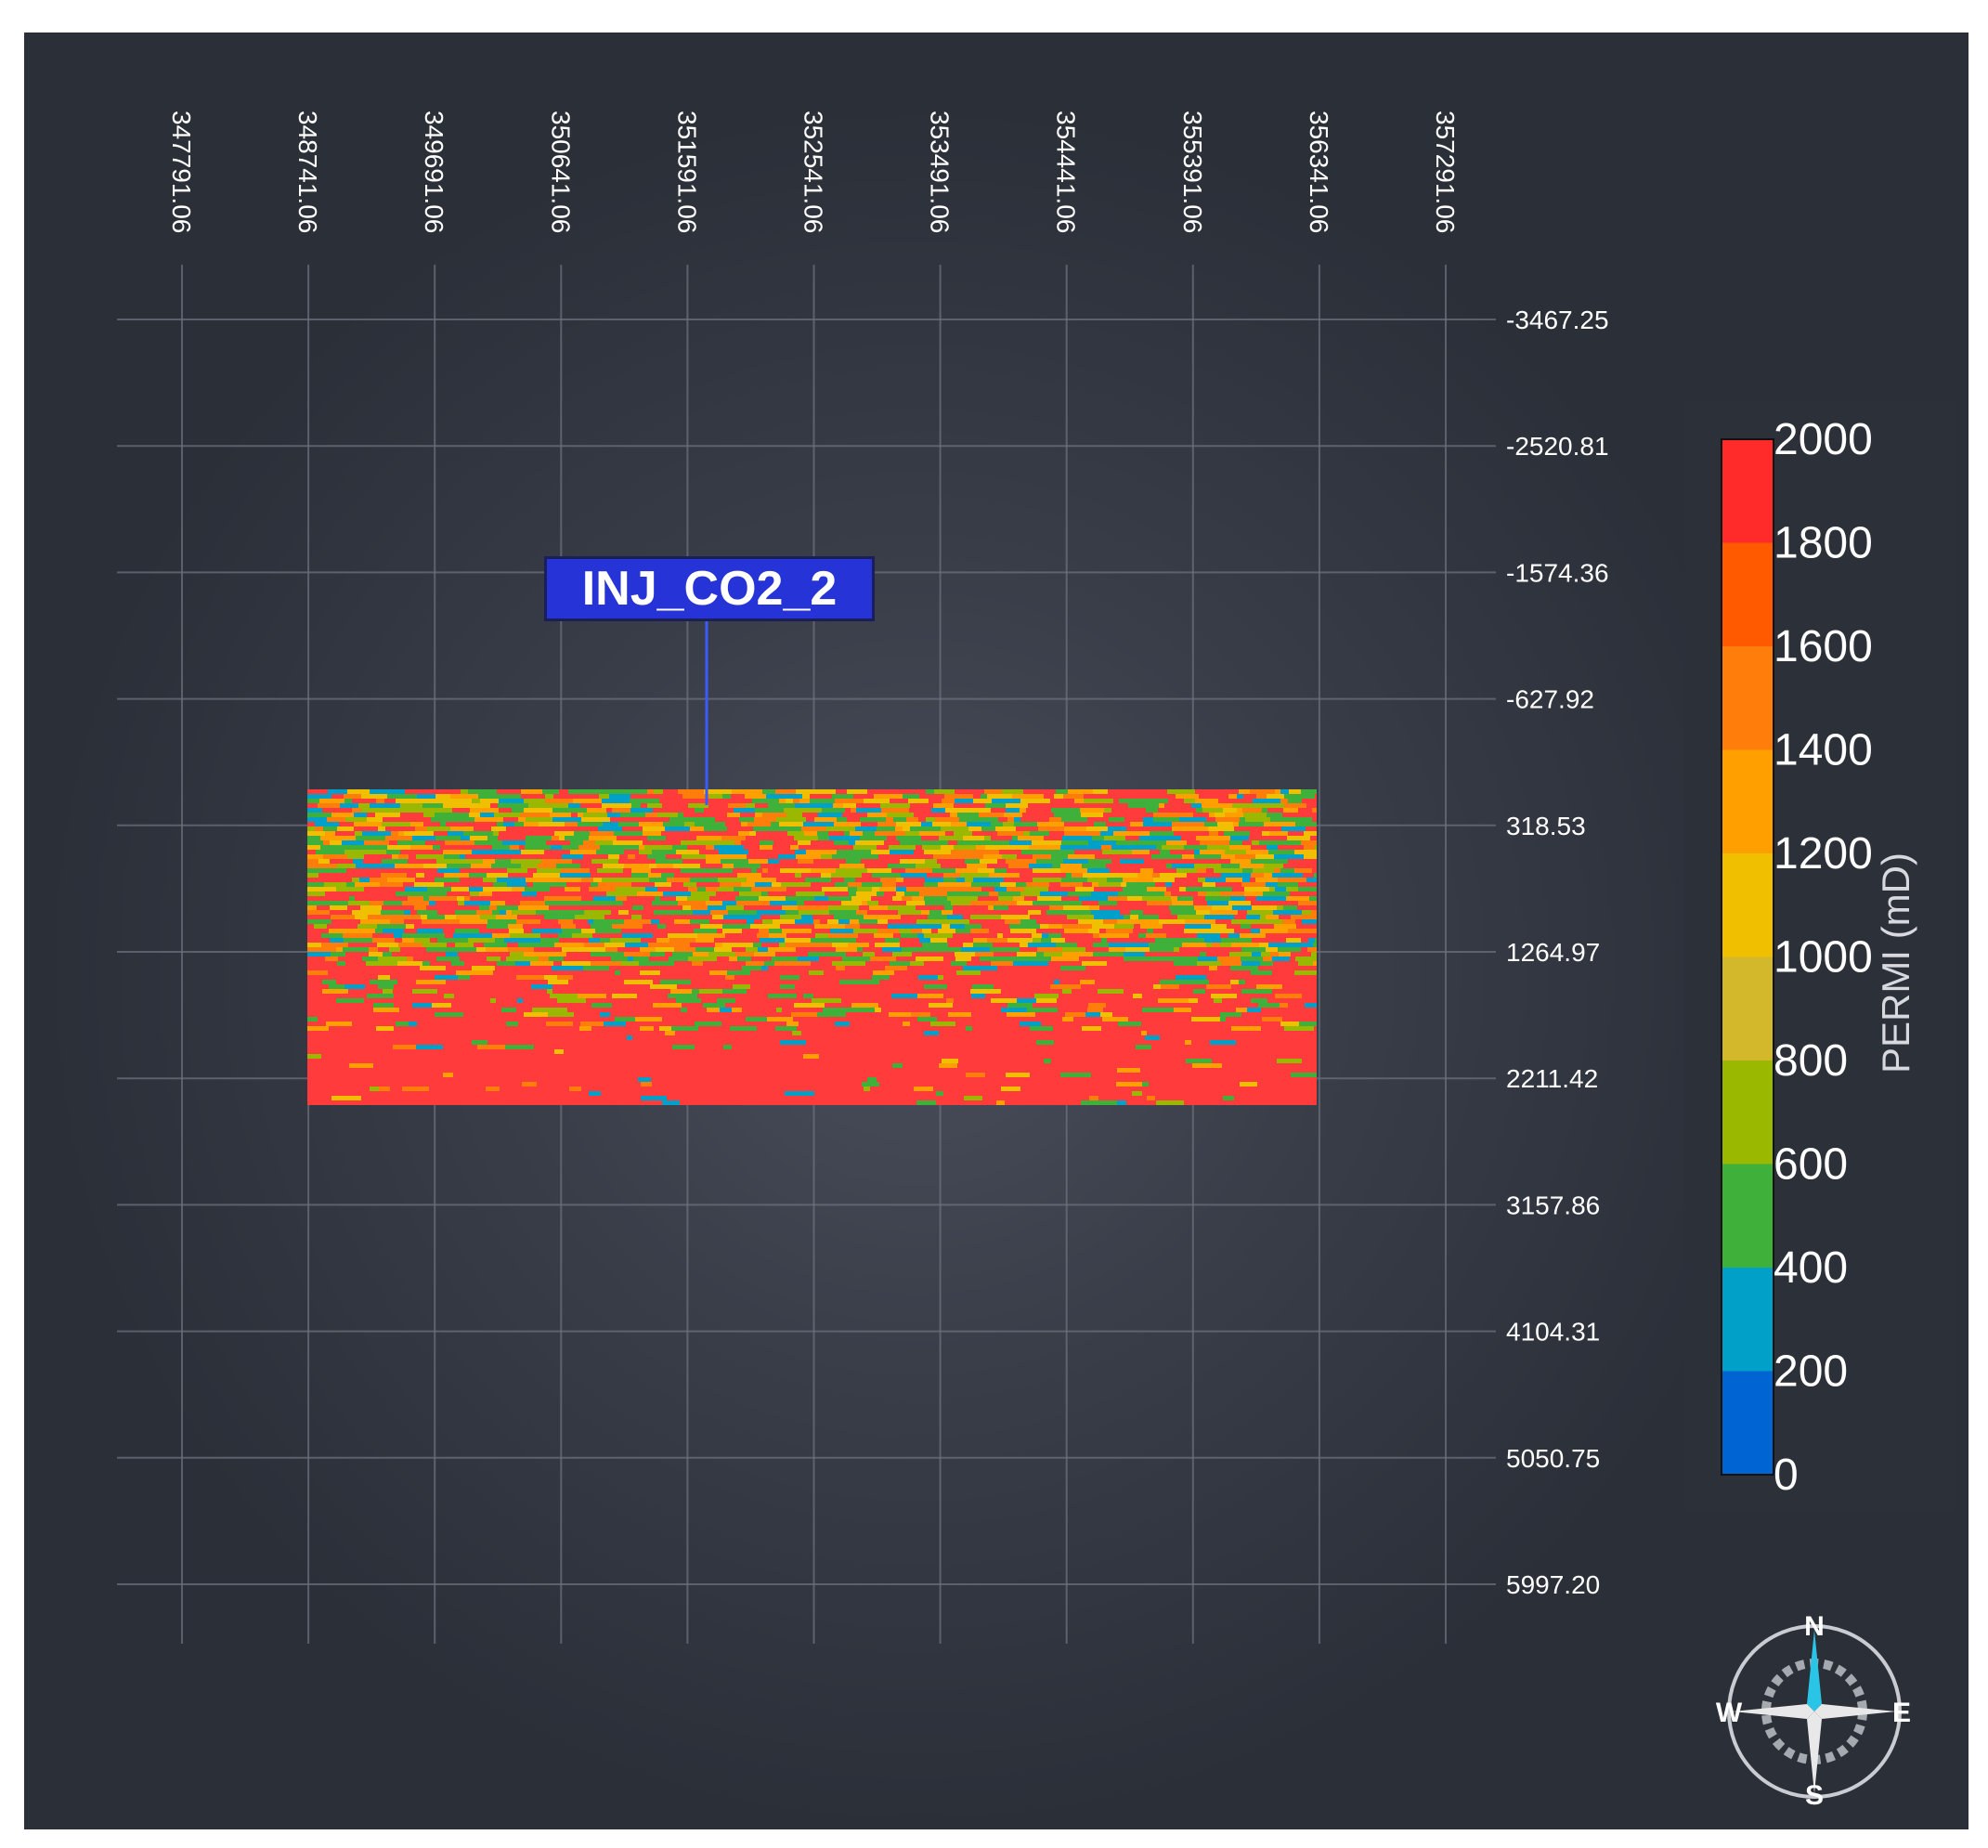 This screenshot has height=1848, width=1988. Describe the element at coordinates (1814, 1711) in the screenshot. I see `compass-rose: N S W E` at that location.